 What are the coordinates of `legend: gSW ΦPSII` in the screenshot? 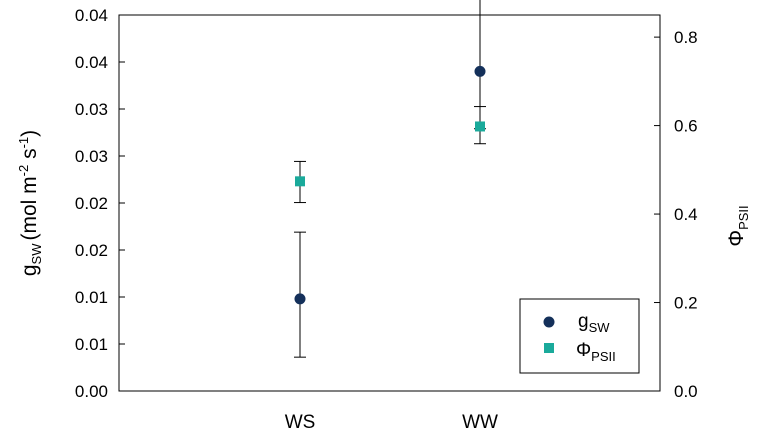 It's located at (579, 336).